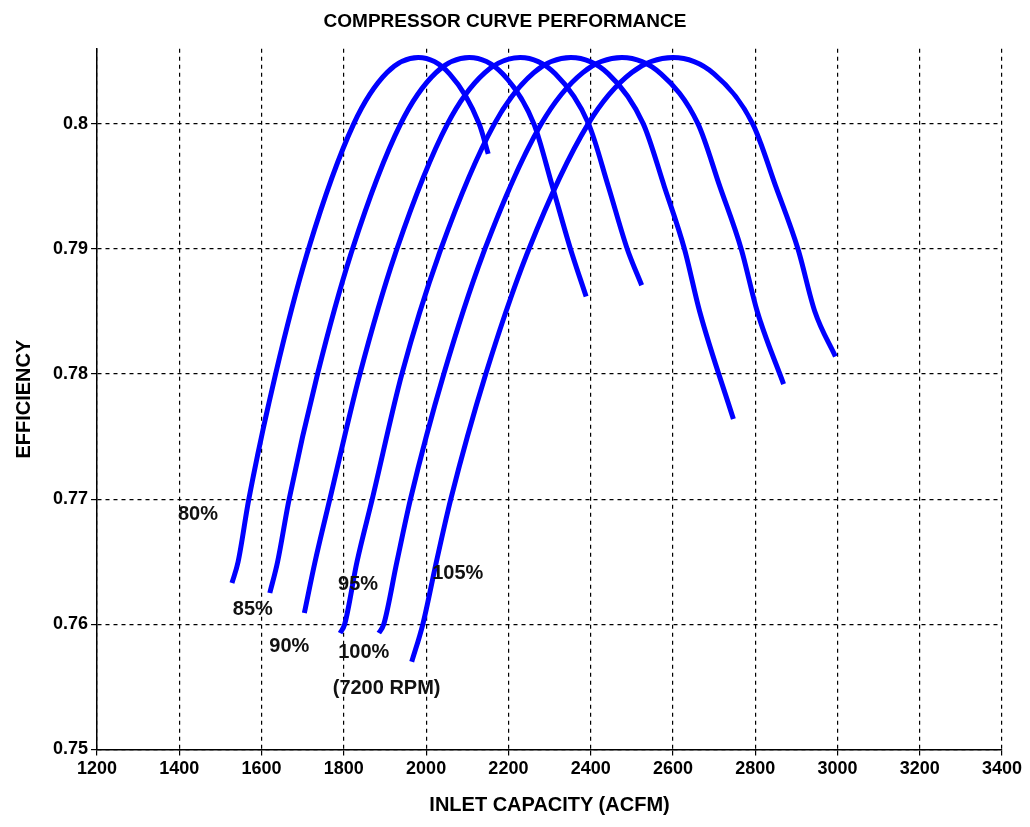  Describe the element at coordinates (505, 20) in the screenshot. I see `chart-title: COMPRESSOR CURVE PERFORMANCE` at that location.